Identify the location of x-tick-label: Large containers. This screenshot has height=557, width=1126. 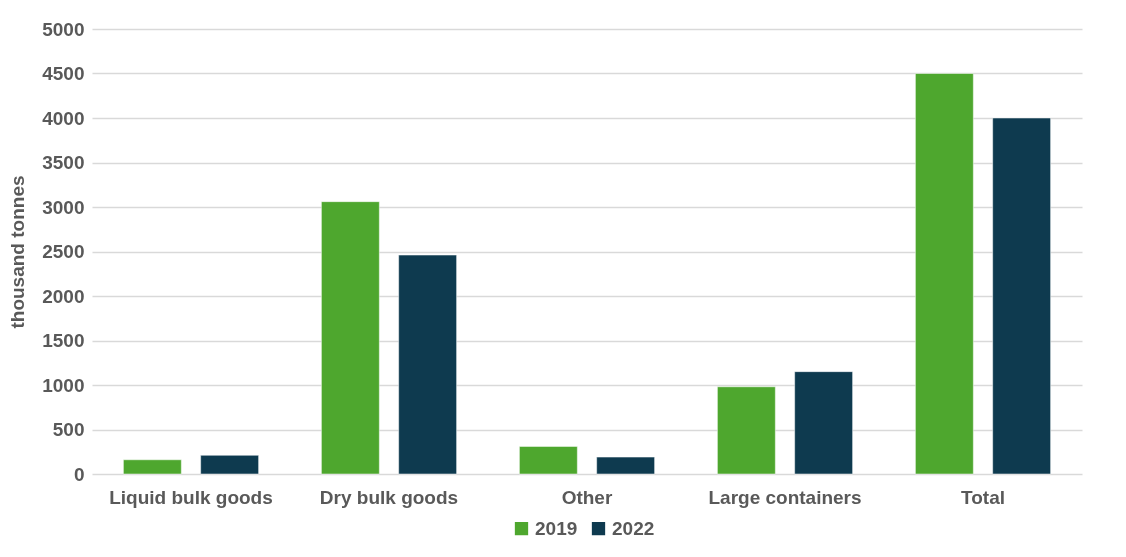
(785, 497).